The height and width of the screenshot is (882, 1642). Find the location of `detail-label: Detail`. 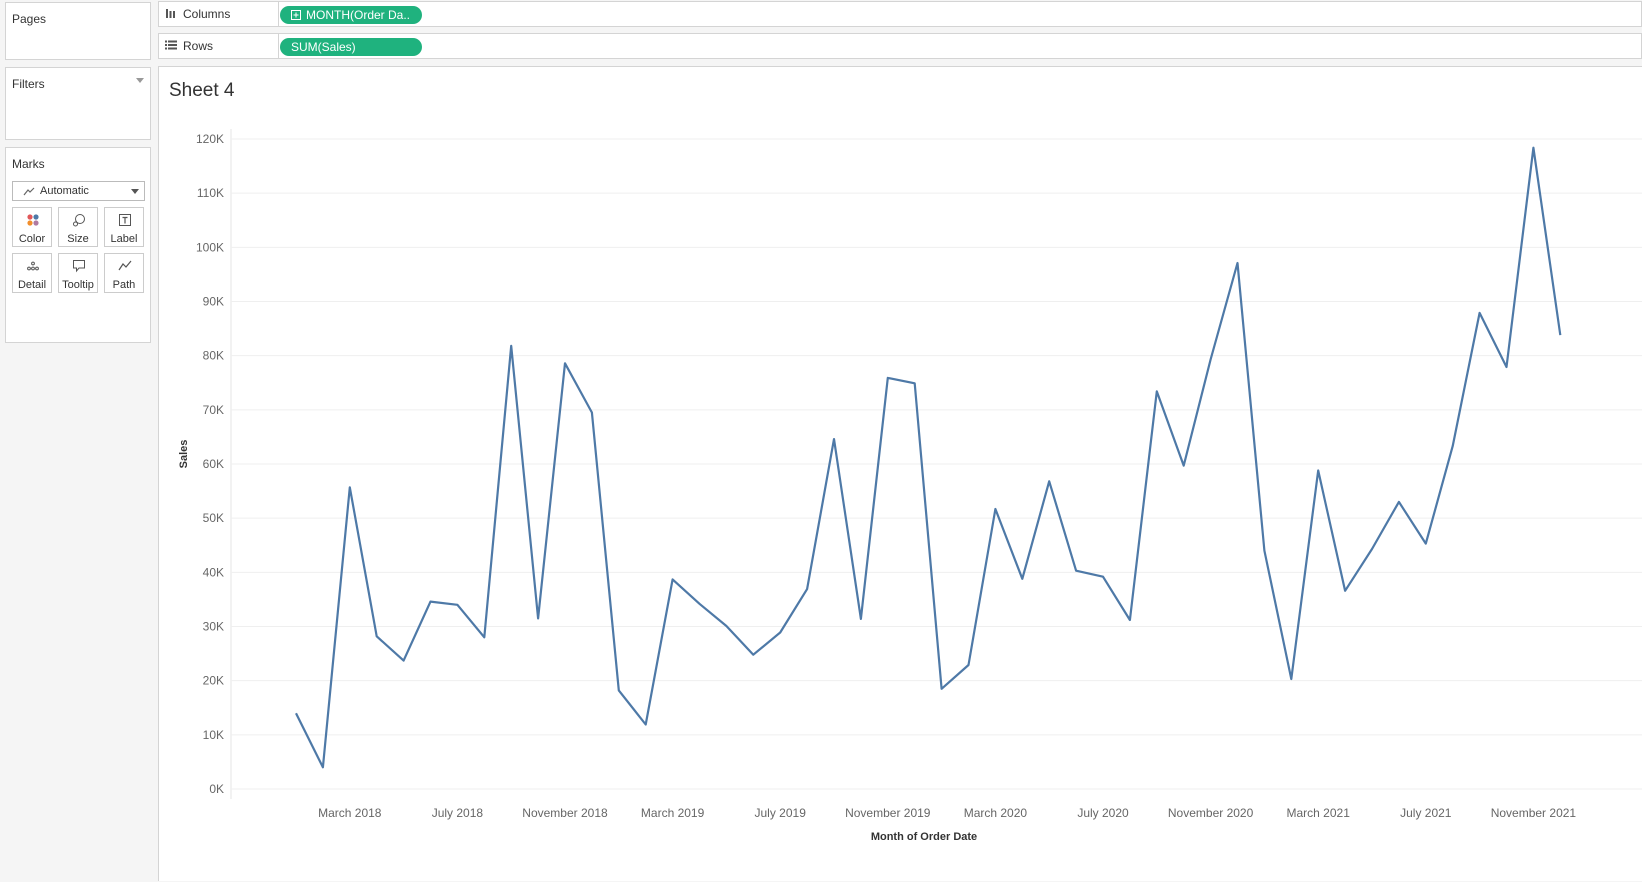

detail-label: Detail is located at coordinates (32, 285).